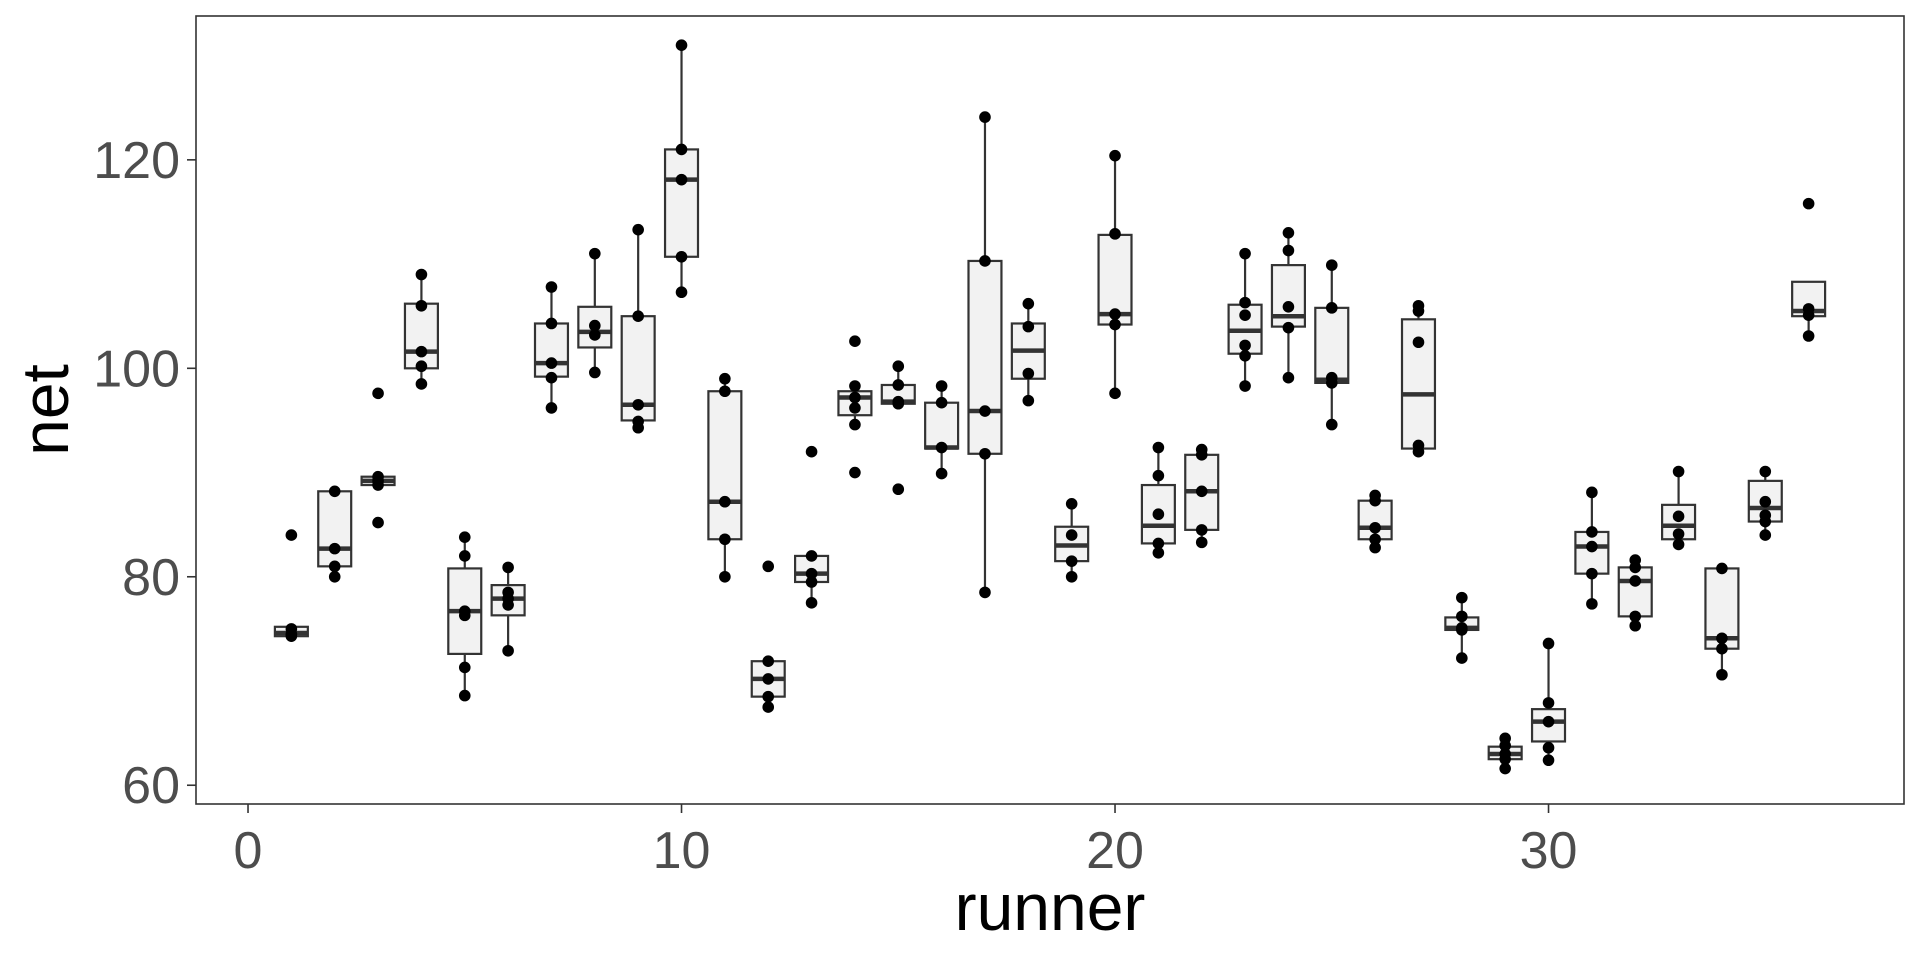  I want to click on y-tick-label: 100, so click(136, 369).